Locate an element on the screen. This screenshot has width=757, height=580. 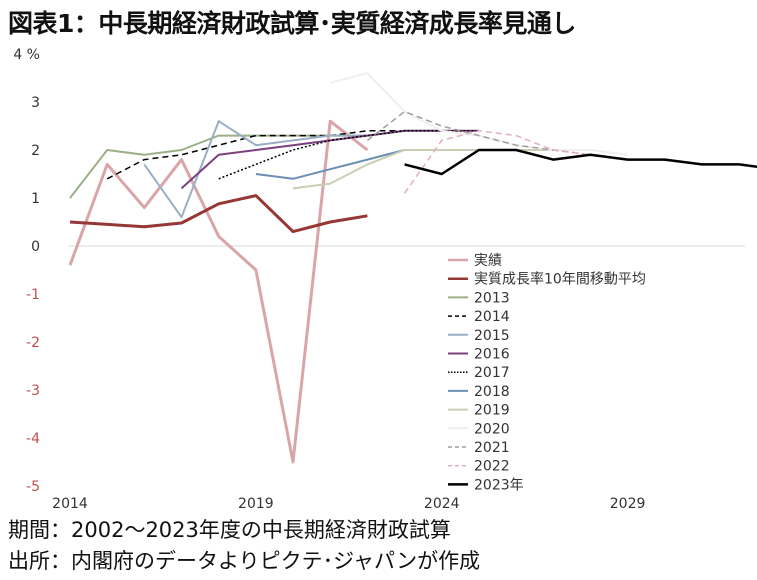
legend-label: 2018 is located at coordinates (492, 392).